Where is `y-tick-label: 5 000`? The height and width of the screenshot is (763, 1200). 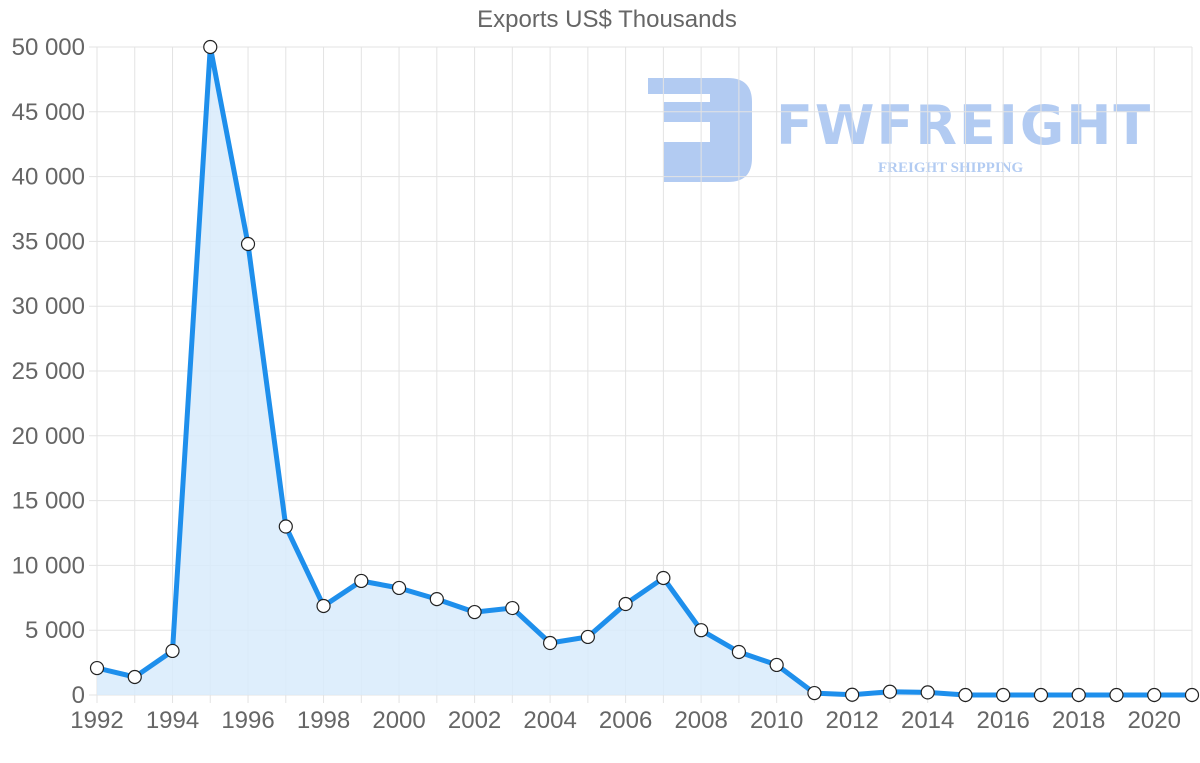 y-tick-label: 5 000 is located at coordinates (55, 630).